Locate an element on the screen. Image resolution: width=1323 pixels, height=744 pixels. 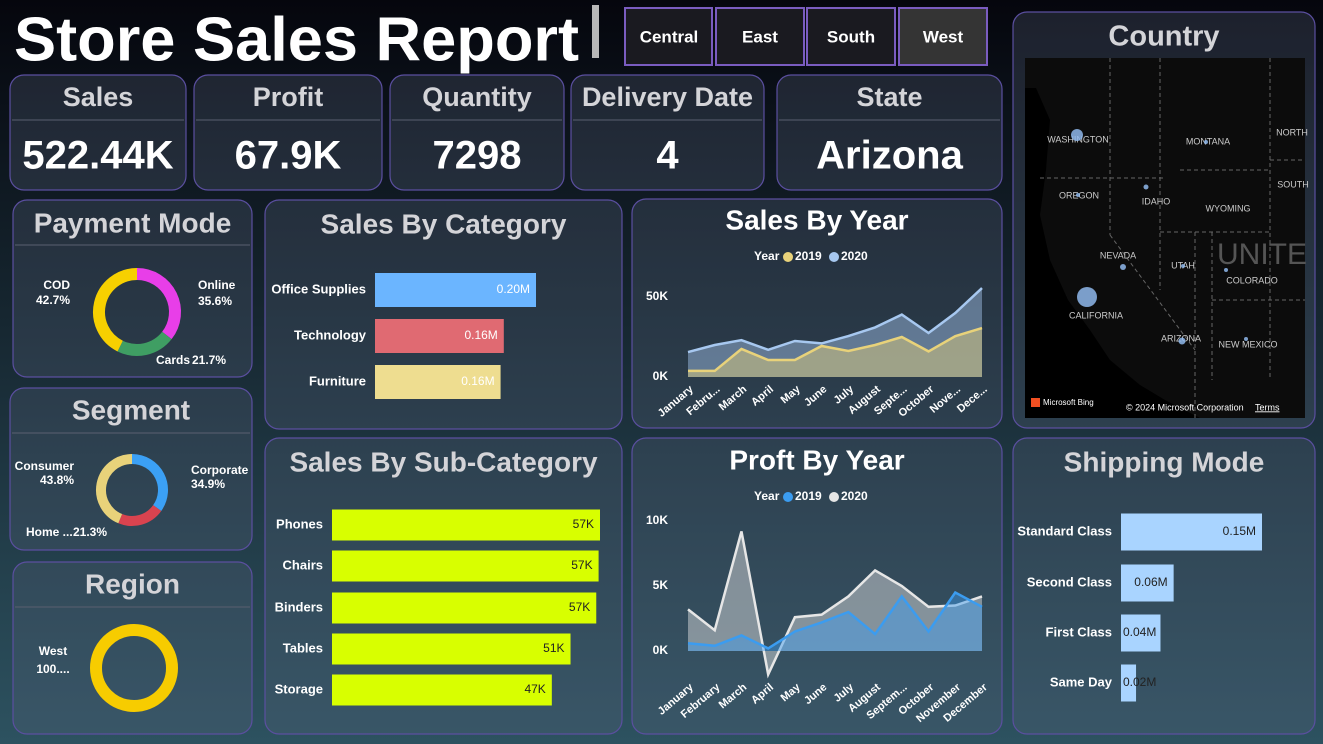
kpi-label: Sales is located at coordinates (98, 97).